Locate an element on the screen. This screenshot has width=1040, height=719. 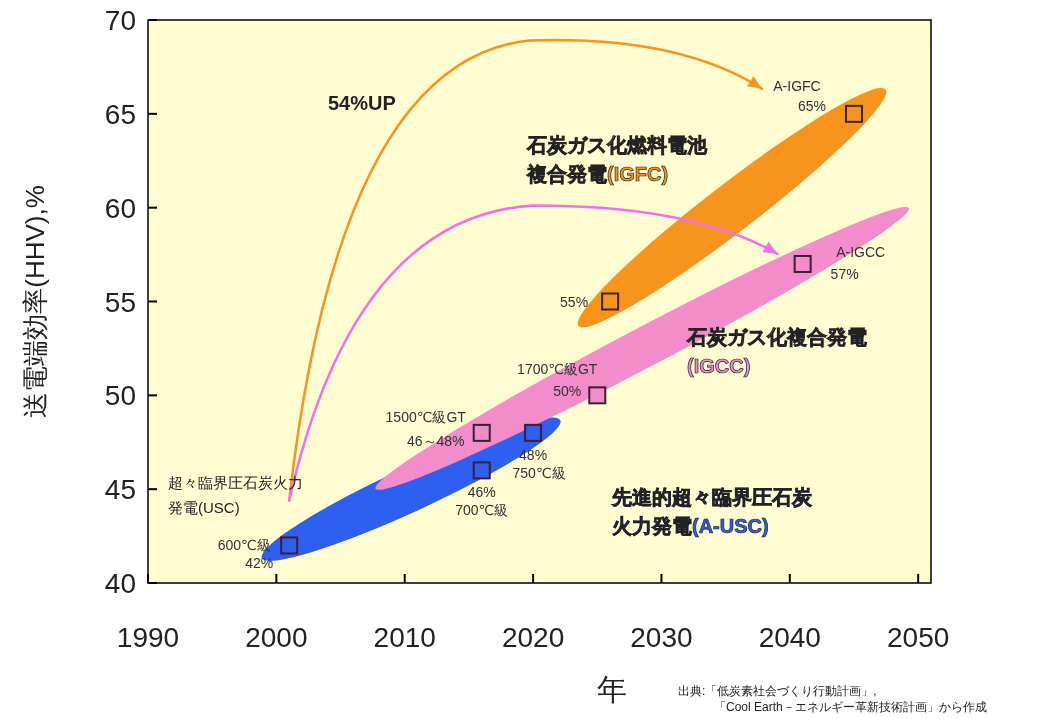
annotation: A-IGFC is located at coordinates (797, 85).